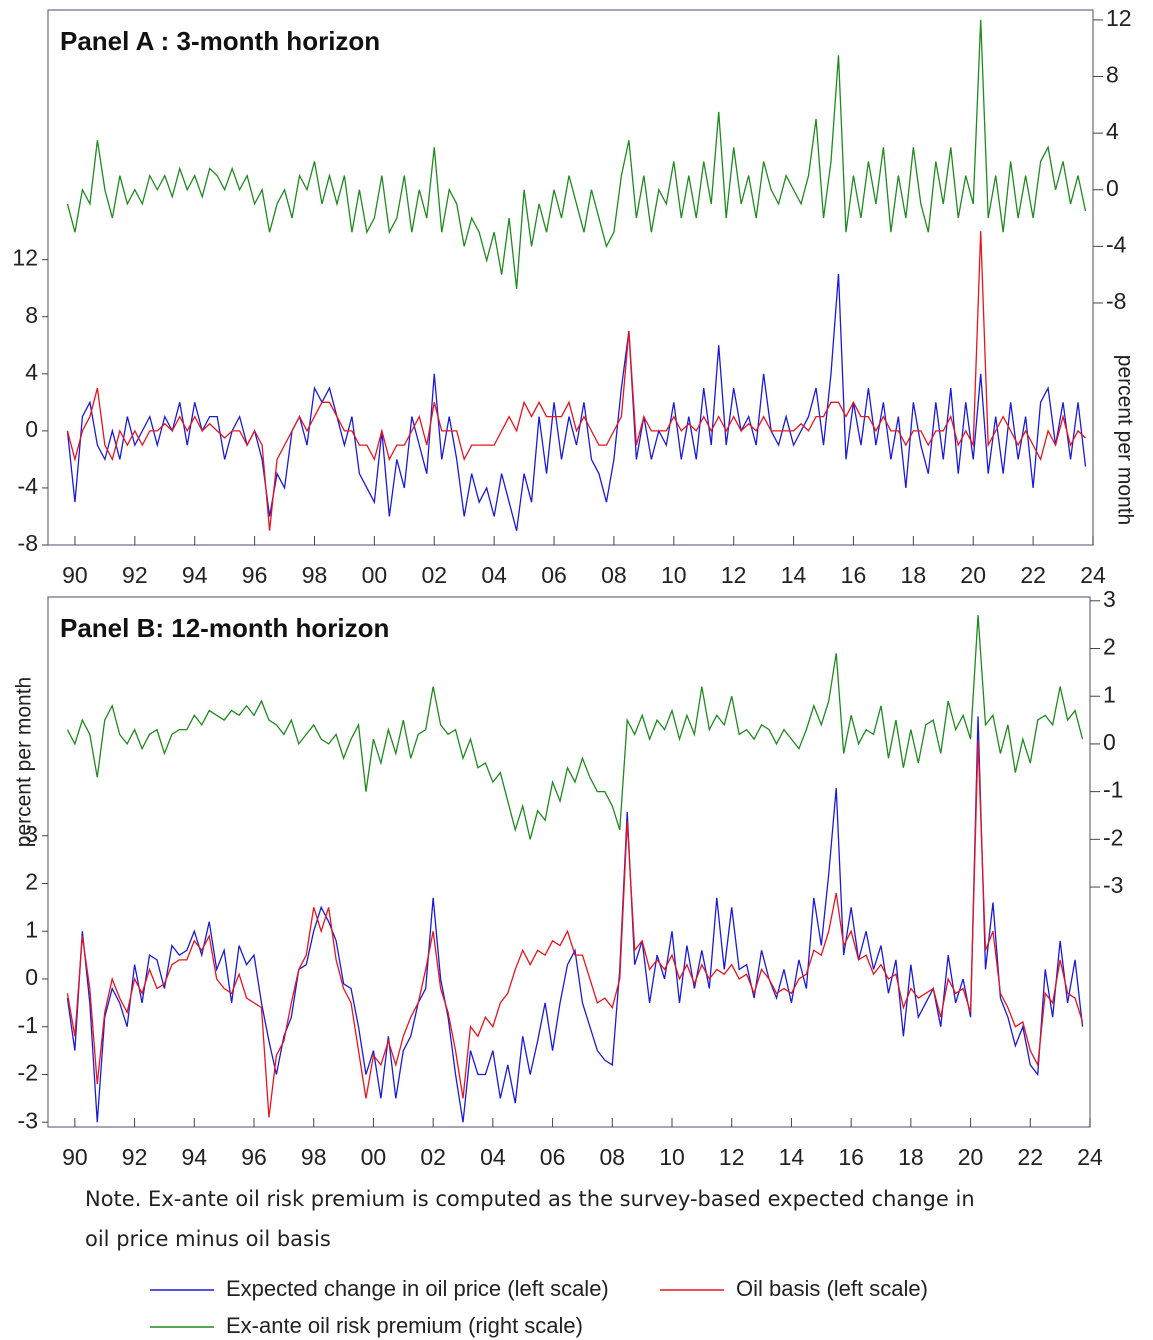  I want to click on note-line: oil price minus oil basis, so click(208, 1239).